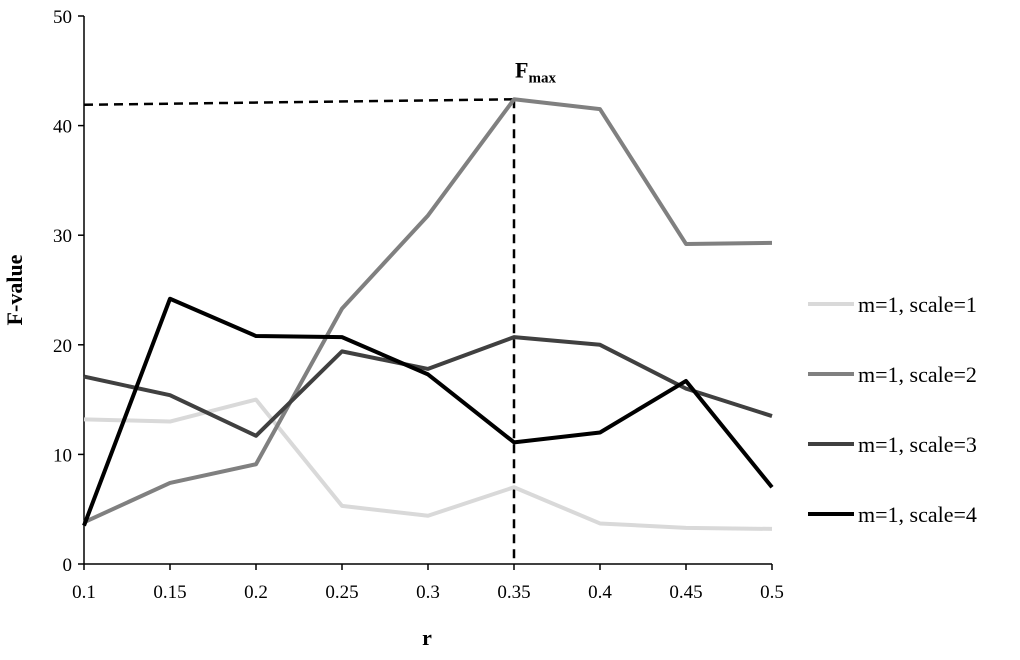  What do you see at coordinates (169, 592) in the screenshot?
I see `x-tick-label: 0.15` at bounding box center [169, 592].